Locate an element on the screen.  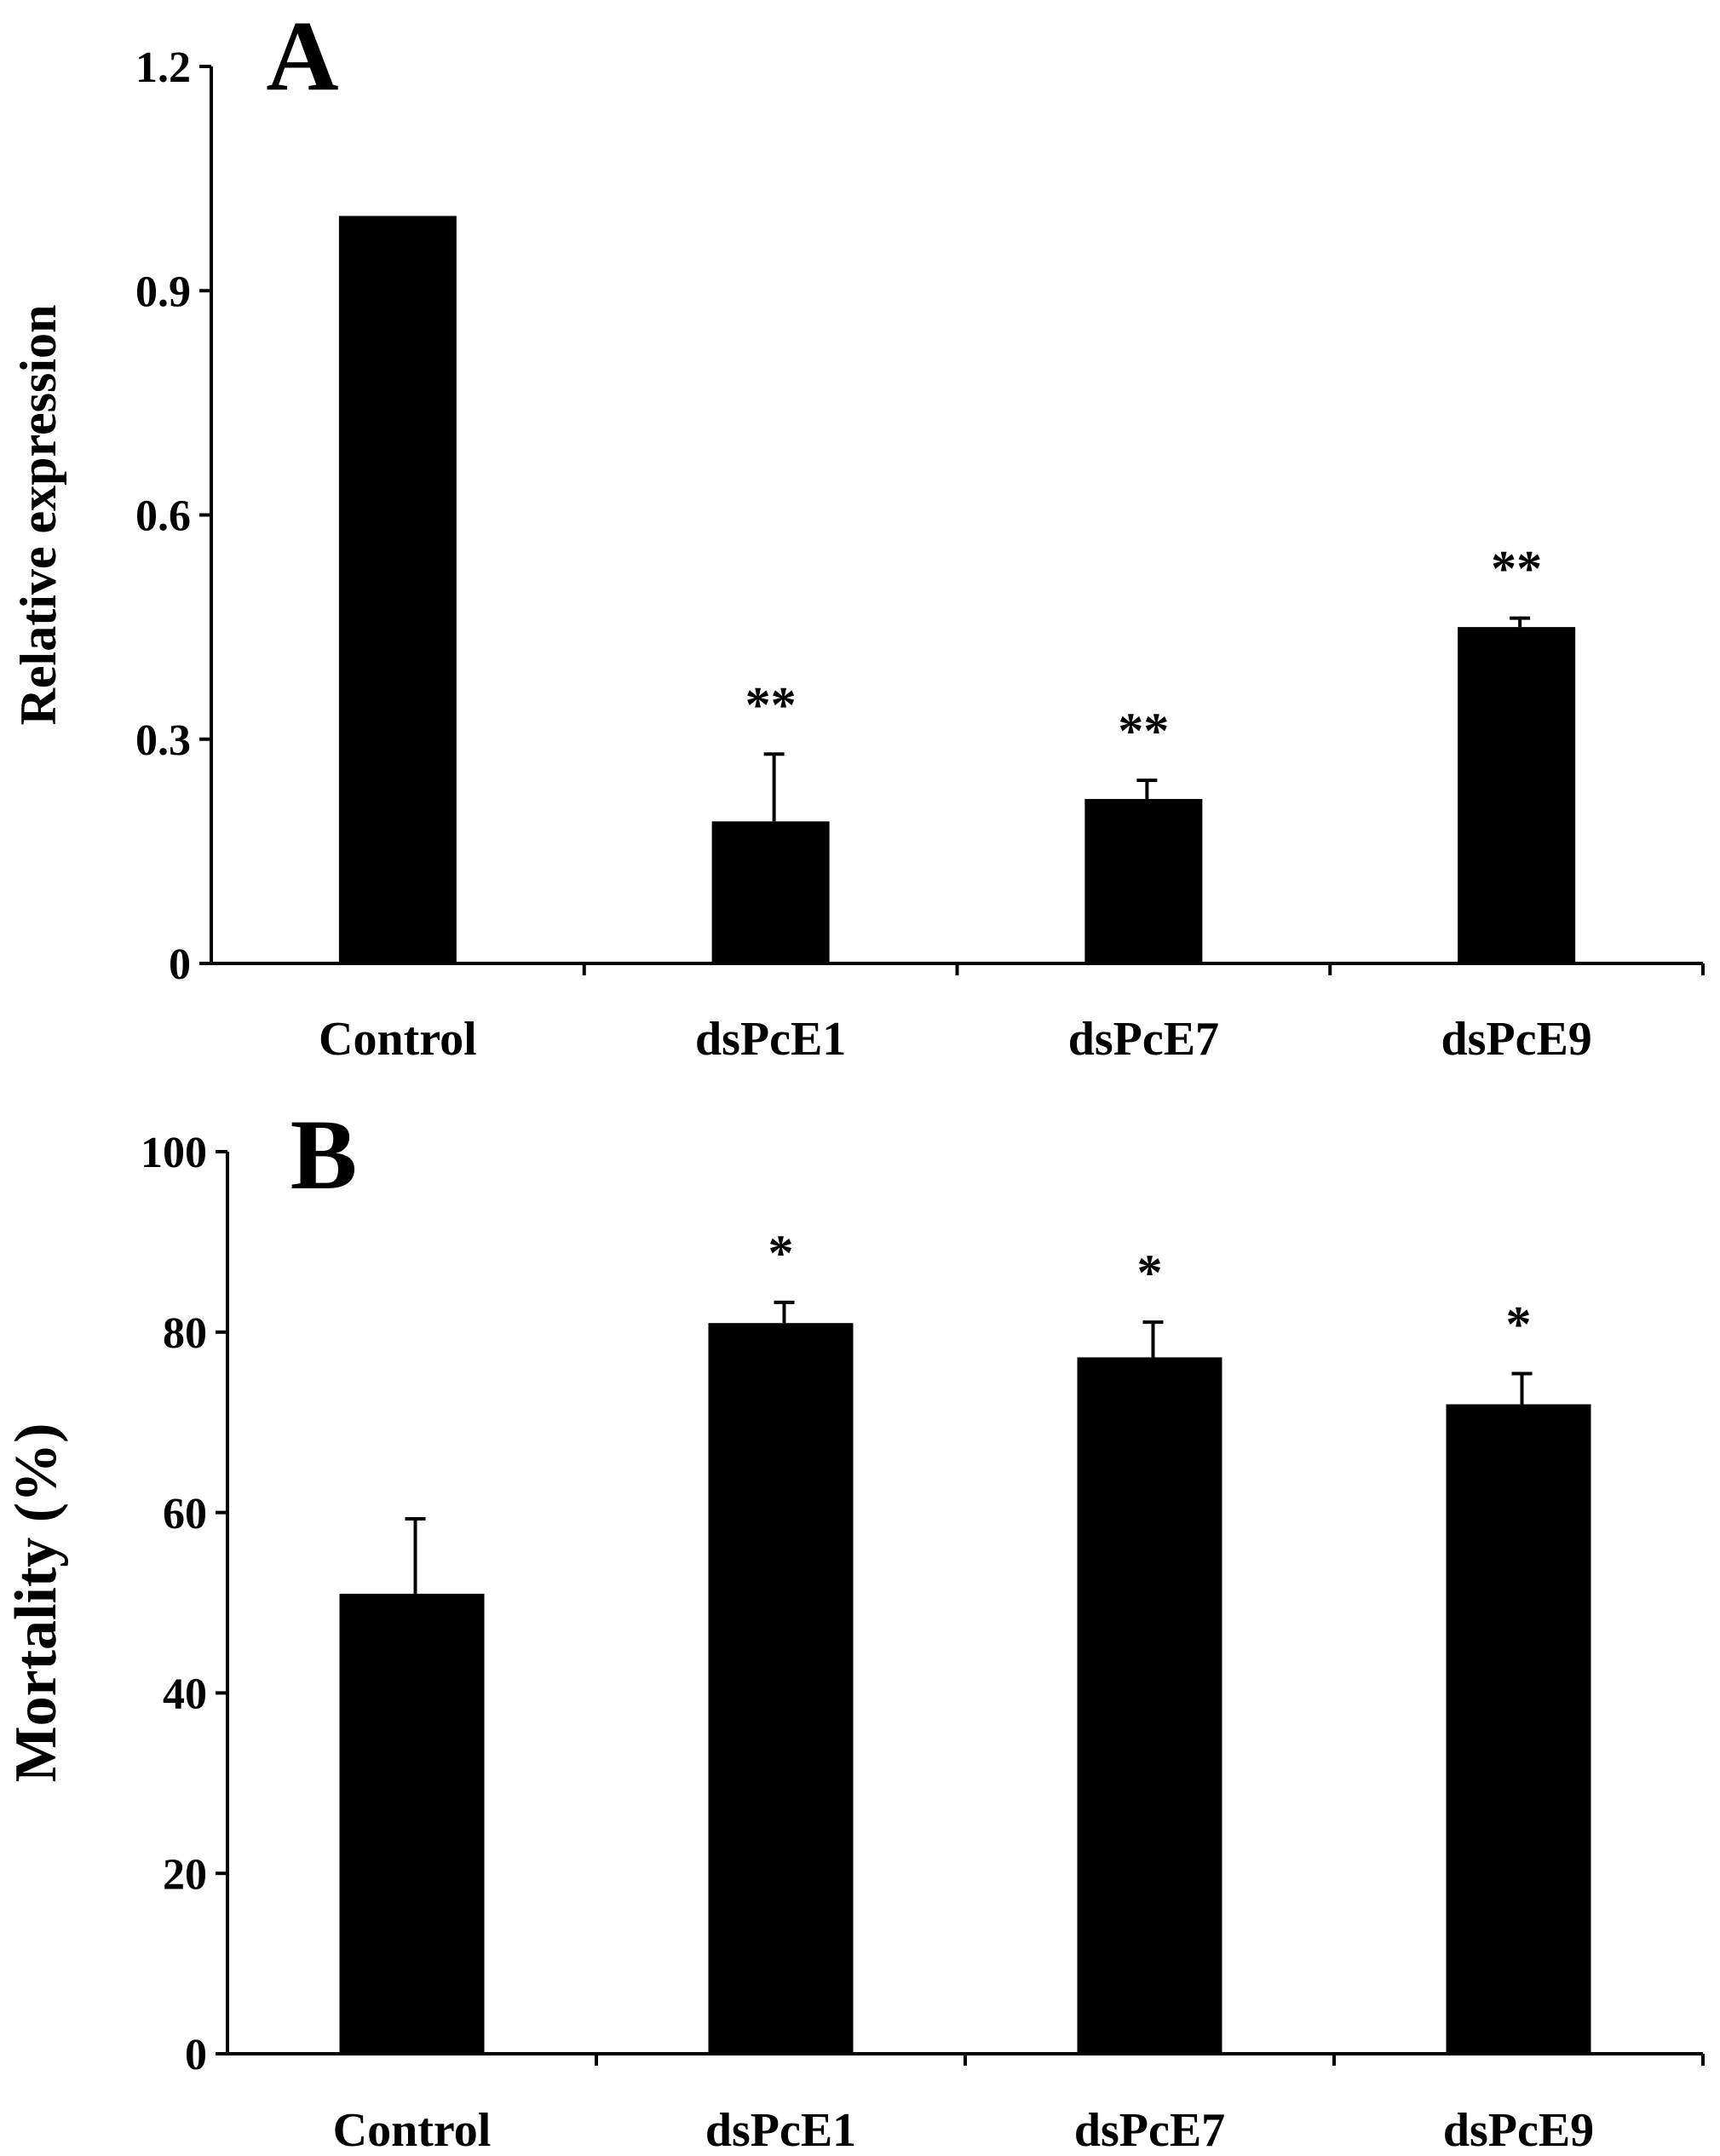
y-tick-label: 0.9 is located at coordinates (163, 291).